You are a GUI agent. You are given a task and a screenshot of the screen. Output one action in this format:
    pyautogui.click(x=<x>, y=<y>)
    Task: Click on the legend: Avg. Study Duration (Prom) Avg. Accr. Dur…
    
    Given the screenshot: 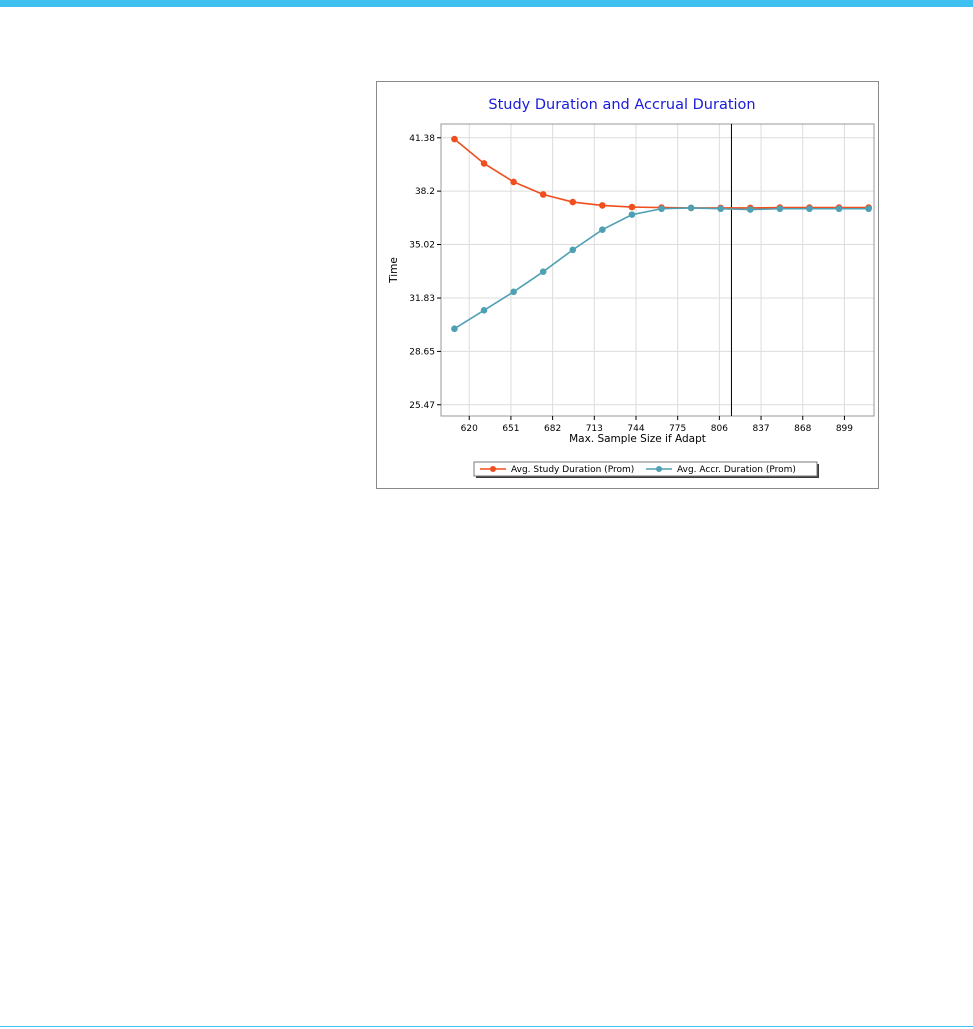 What is the action you would take?
    pyautogui.click(x=646, y=469)
    